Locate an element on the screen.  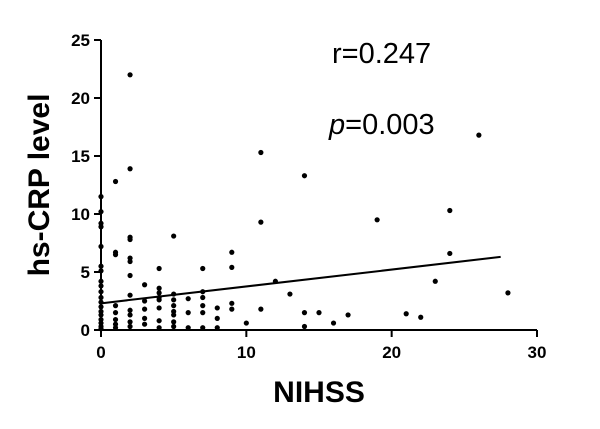
y-axis-title: hs-CRP level is located at coordinates (39, 185).